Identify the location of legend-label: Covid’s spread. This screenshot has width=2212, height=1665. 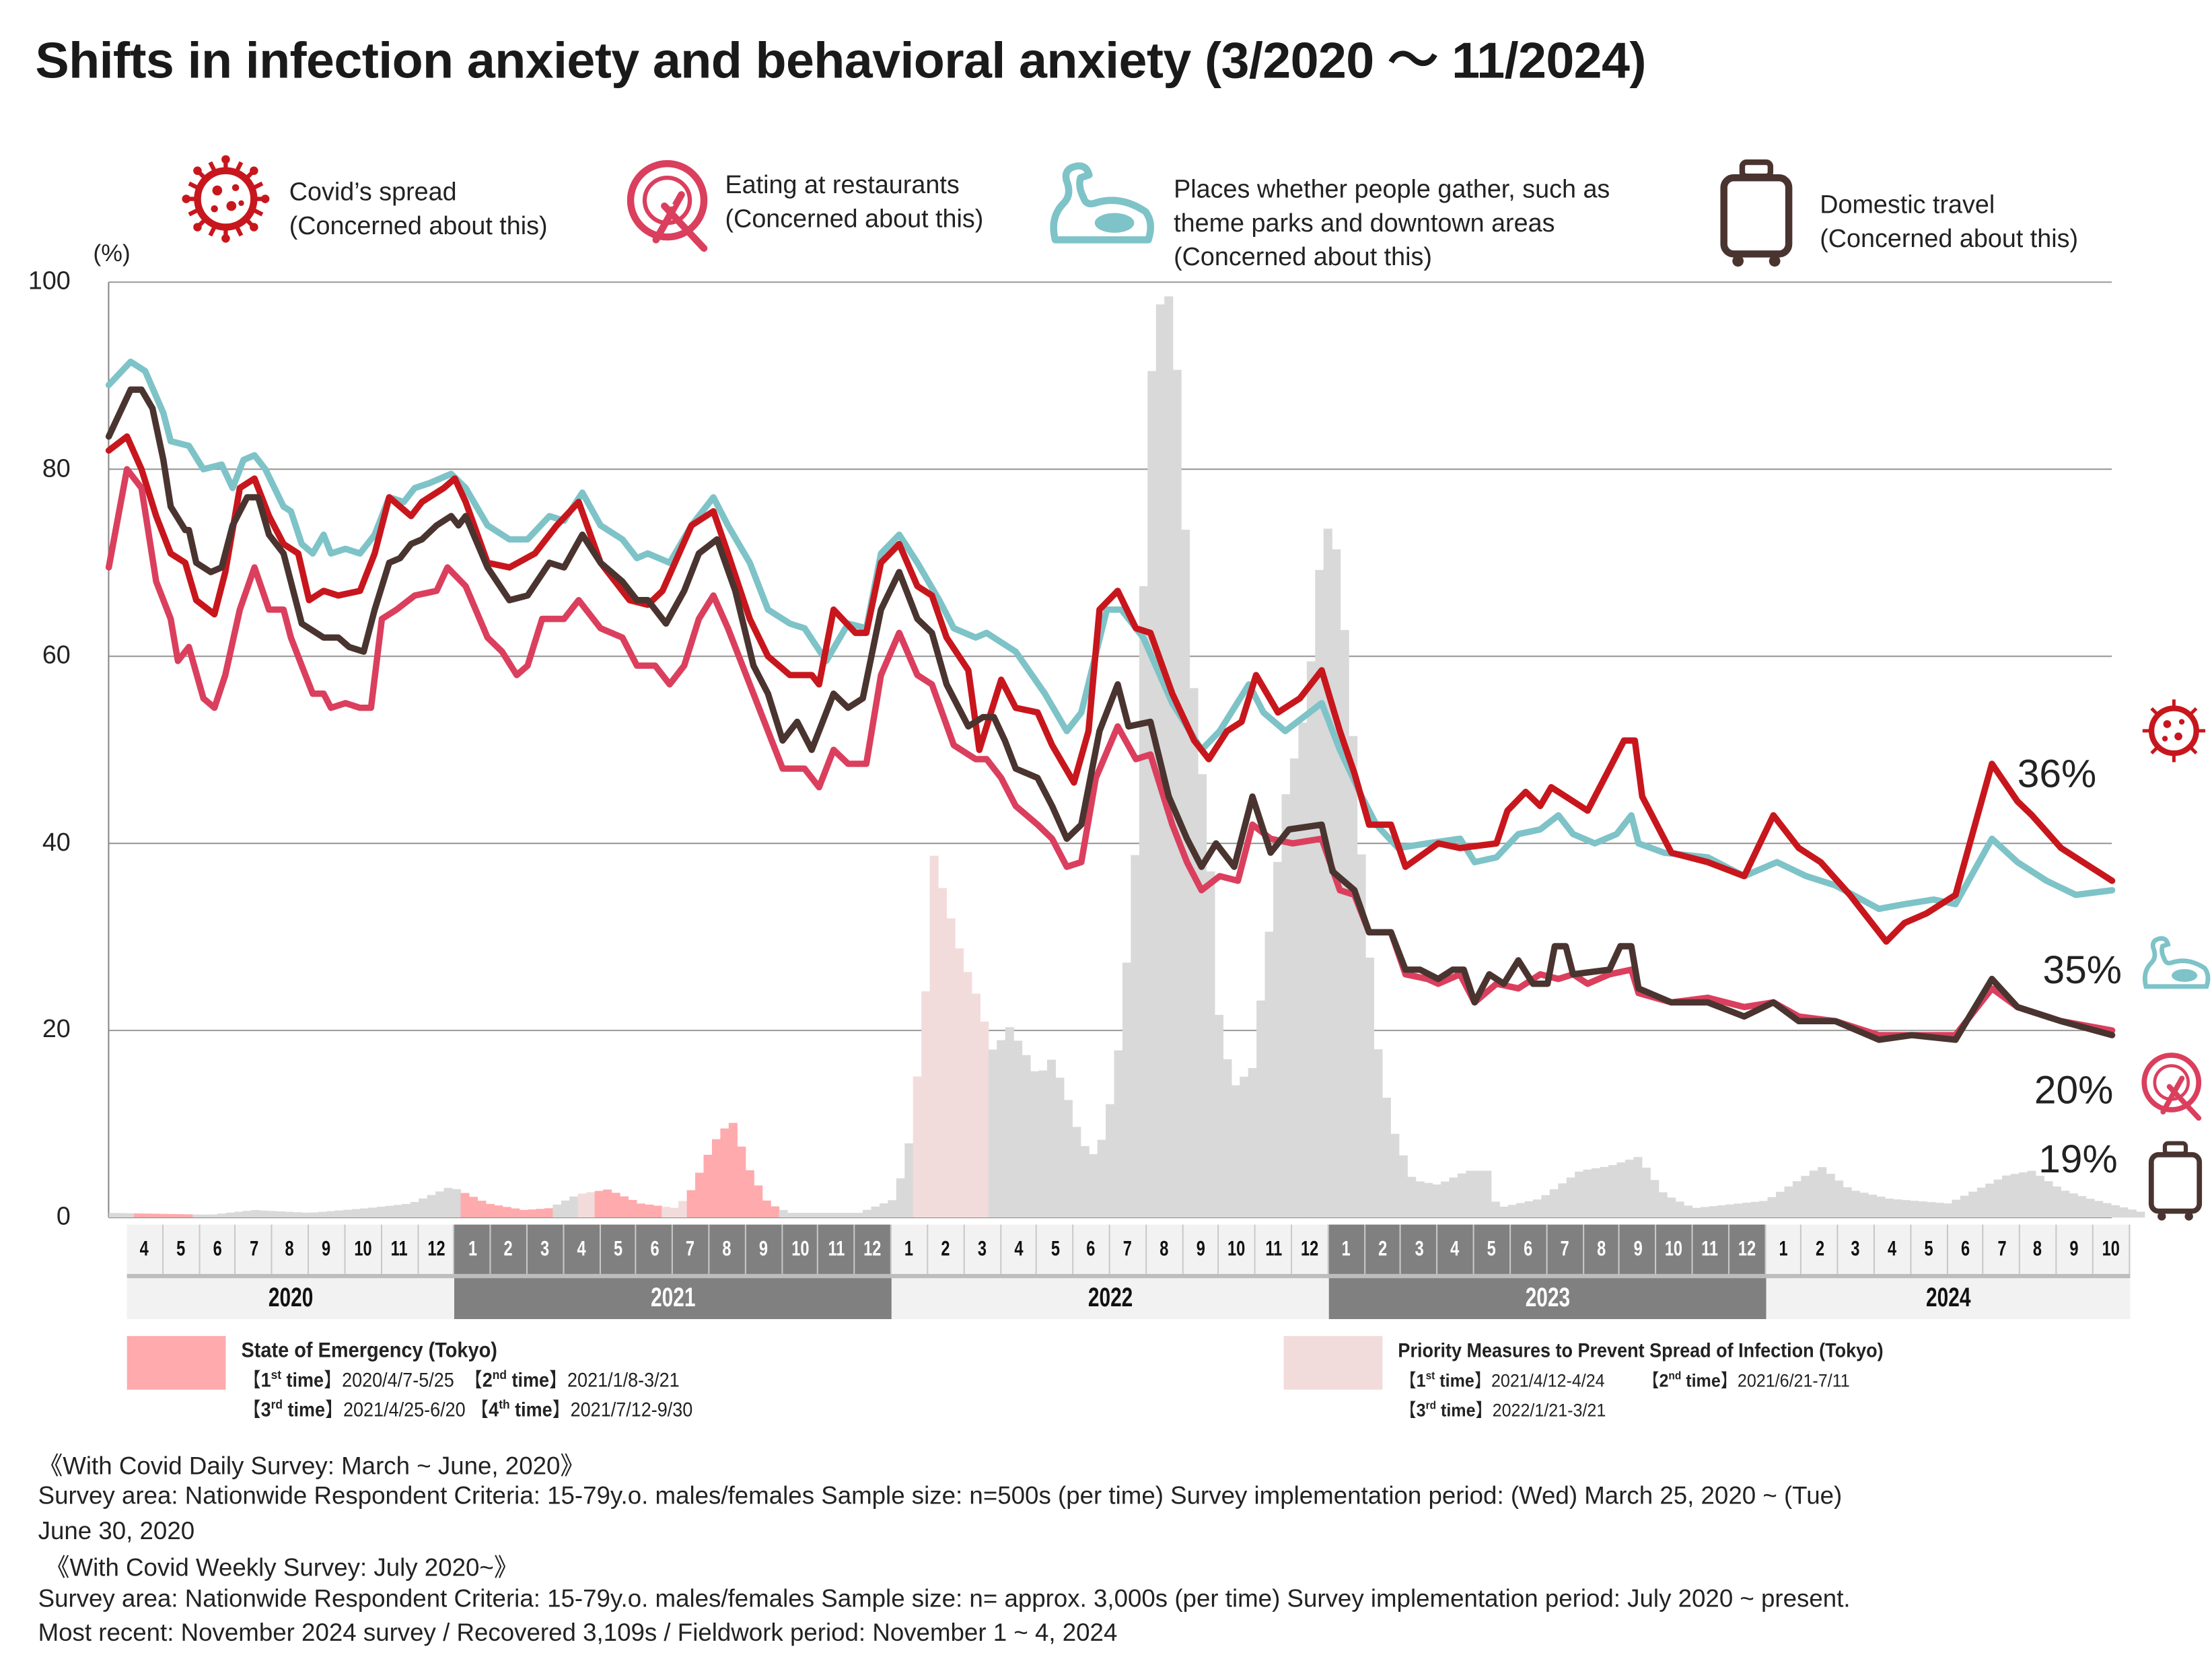
(373, 192).